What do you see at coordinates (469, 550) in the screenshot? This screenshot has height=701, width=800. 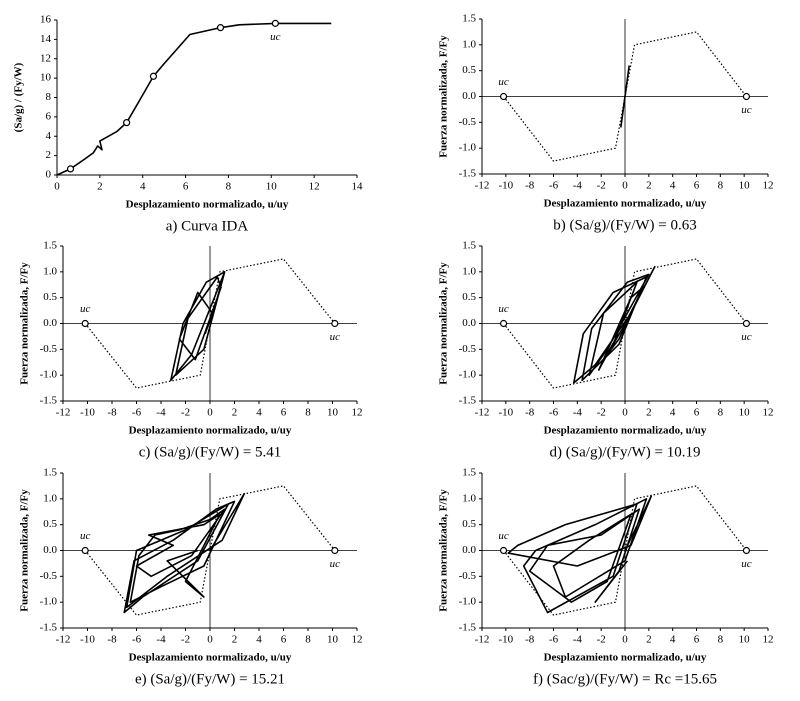 I see `y-tick-label: 0.0` at bounding box center [469, 550].